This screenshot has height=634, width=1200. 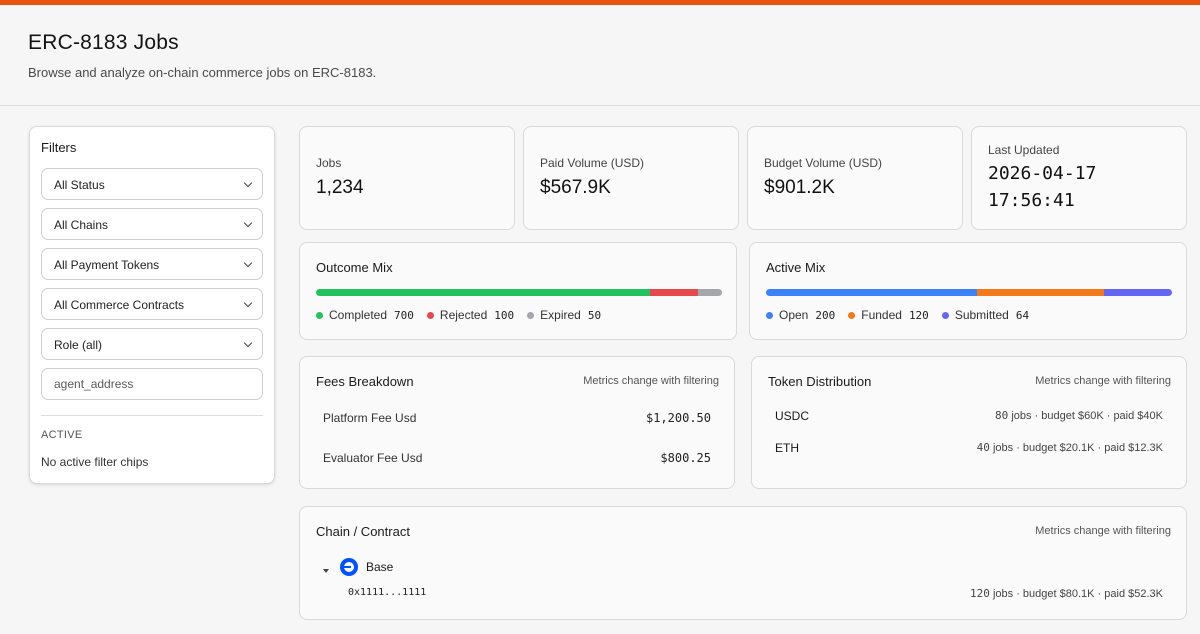 What do you see at coordinates (678, 418) in the screenshot?
I see `platform-fee-value: $1,200.50` at bounding box center [678, 418].